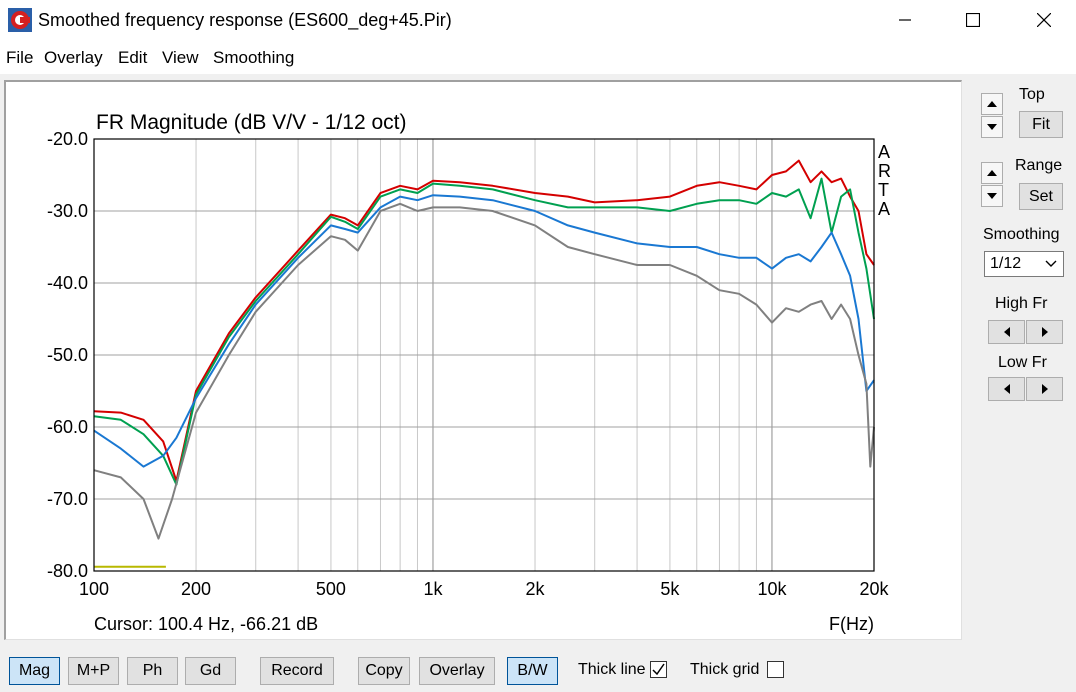 The width and height of the screenshot is (1076, 692). What do you see at coordinates (874, 589) in the screenshot?
I see `x-tick-label: 20k` at bounding box center [874, 589].